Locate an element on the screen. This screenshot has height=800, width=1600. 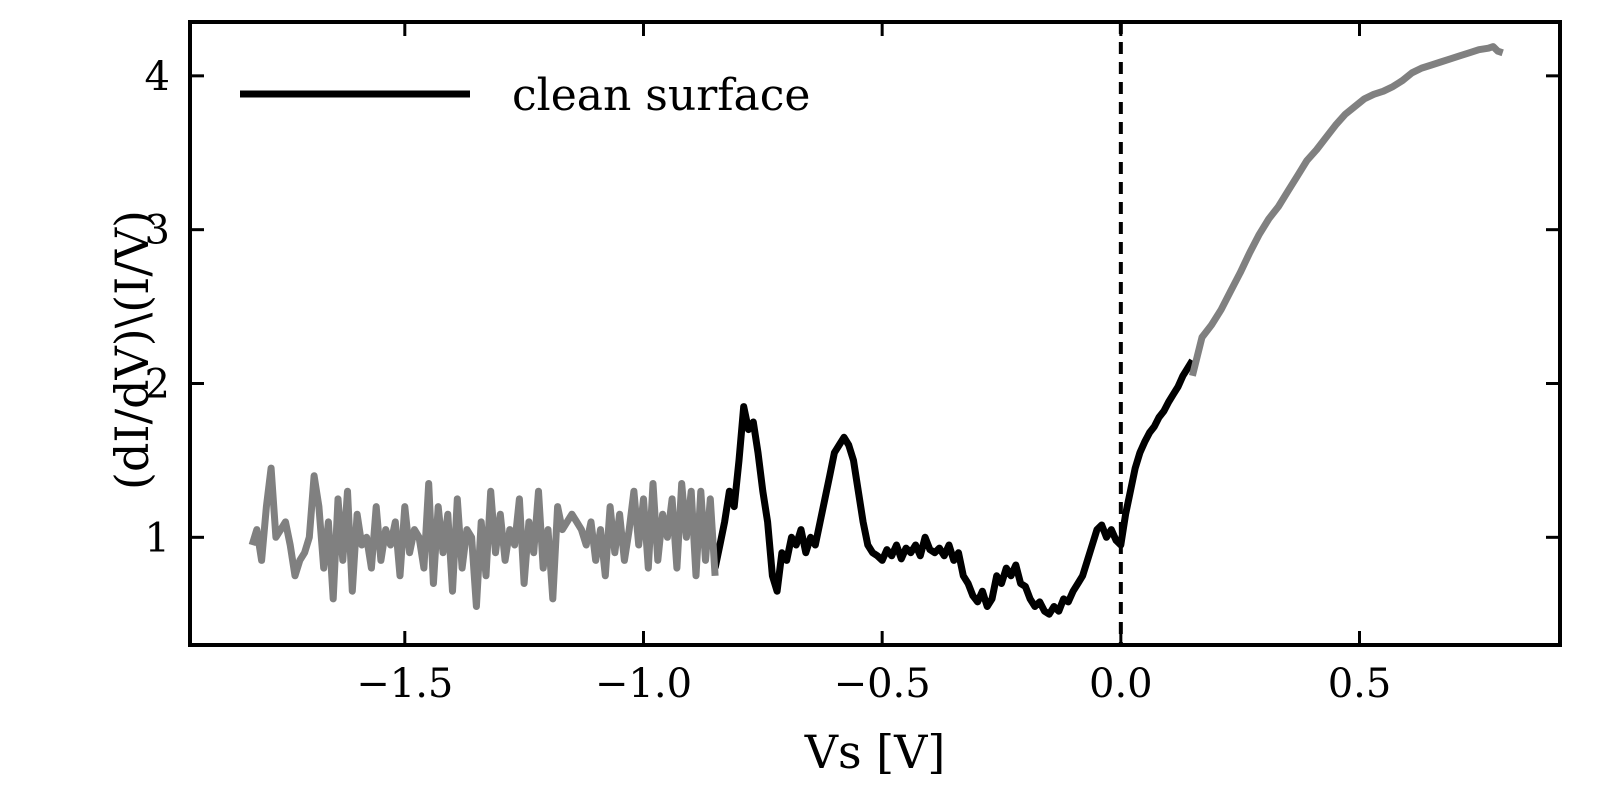
legend-label-clean-surface: clean surface is located at coordinates (661, 95).